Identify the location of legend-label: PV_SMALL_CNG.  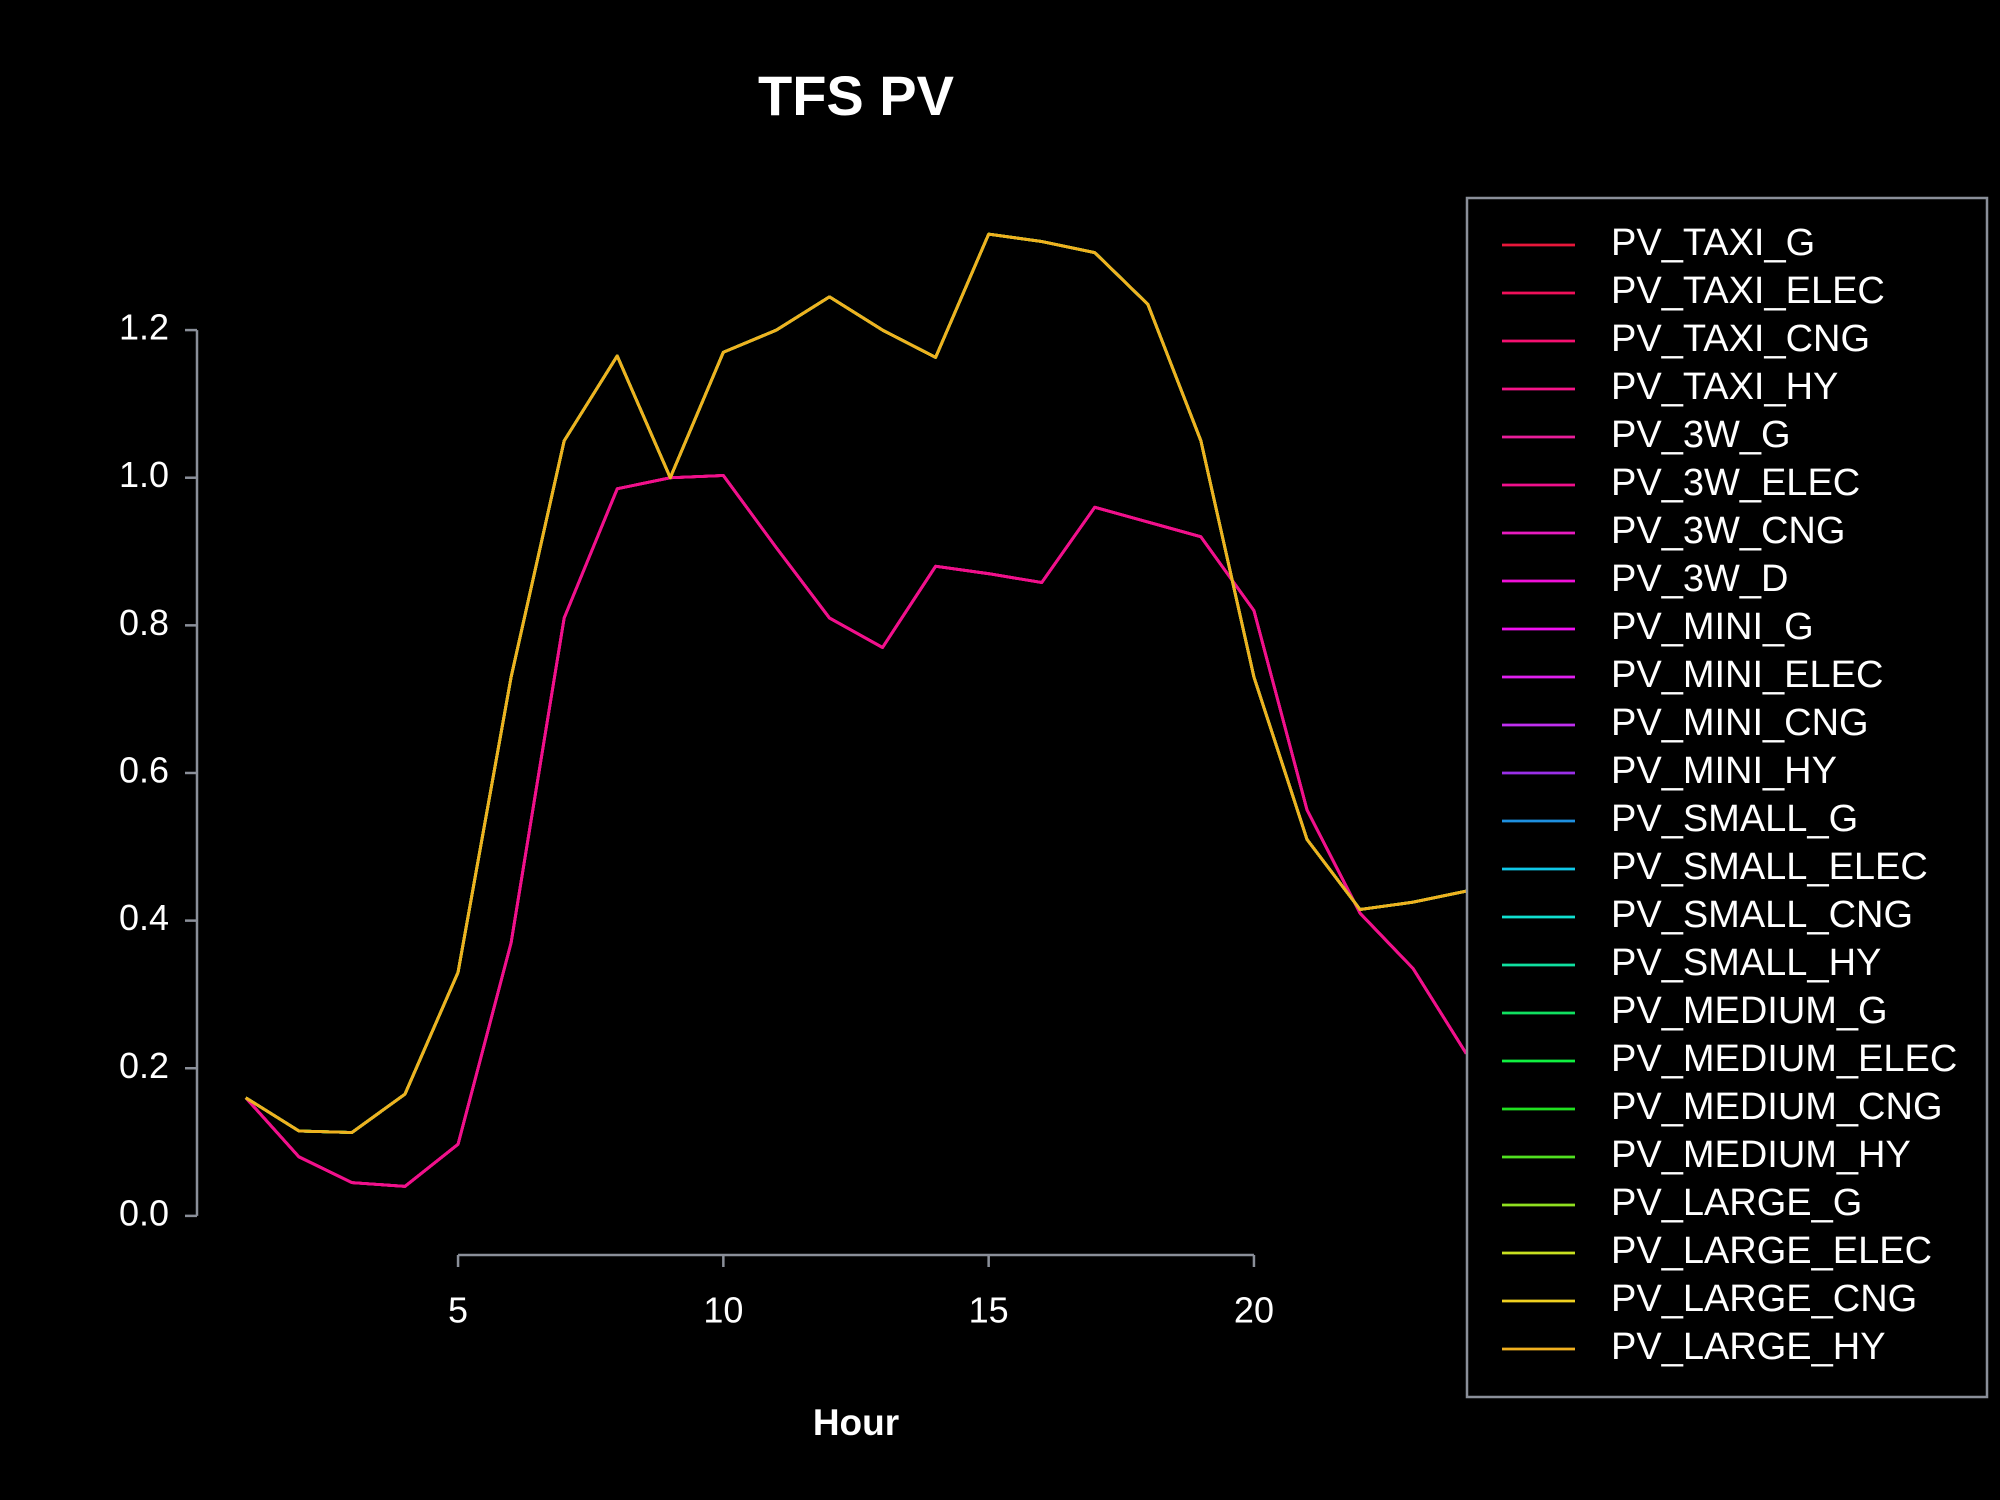
(1762, 915).